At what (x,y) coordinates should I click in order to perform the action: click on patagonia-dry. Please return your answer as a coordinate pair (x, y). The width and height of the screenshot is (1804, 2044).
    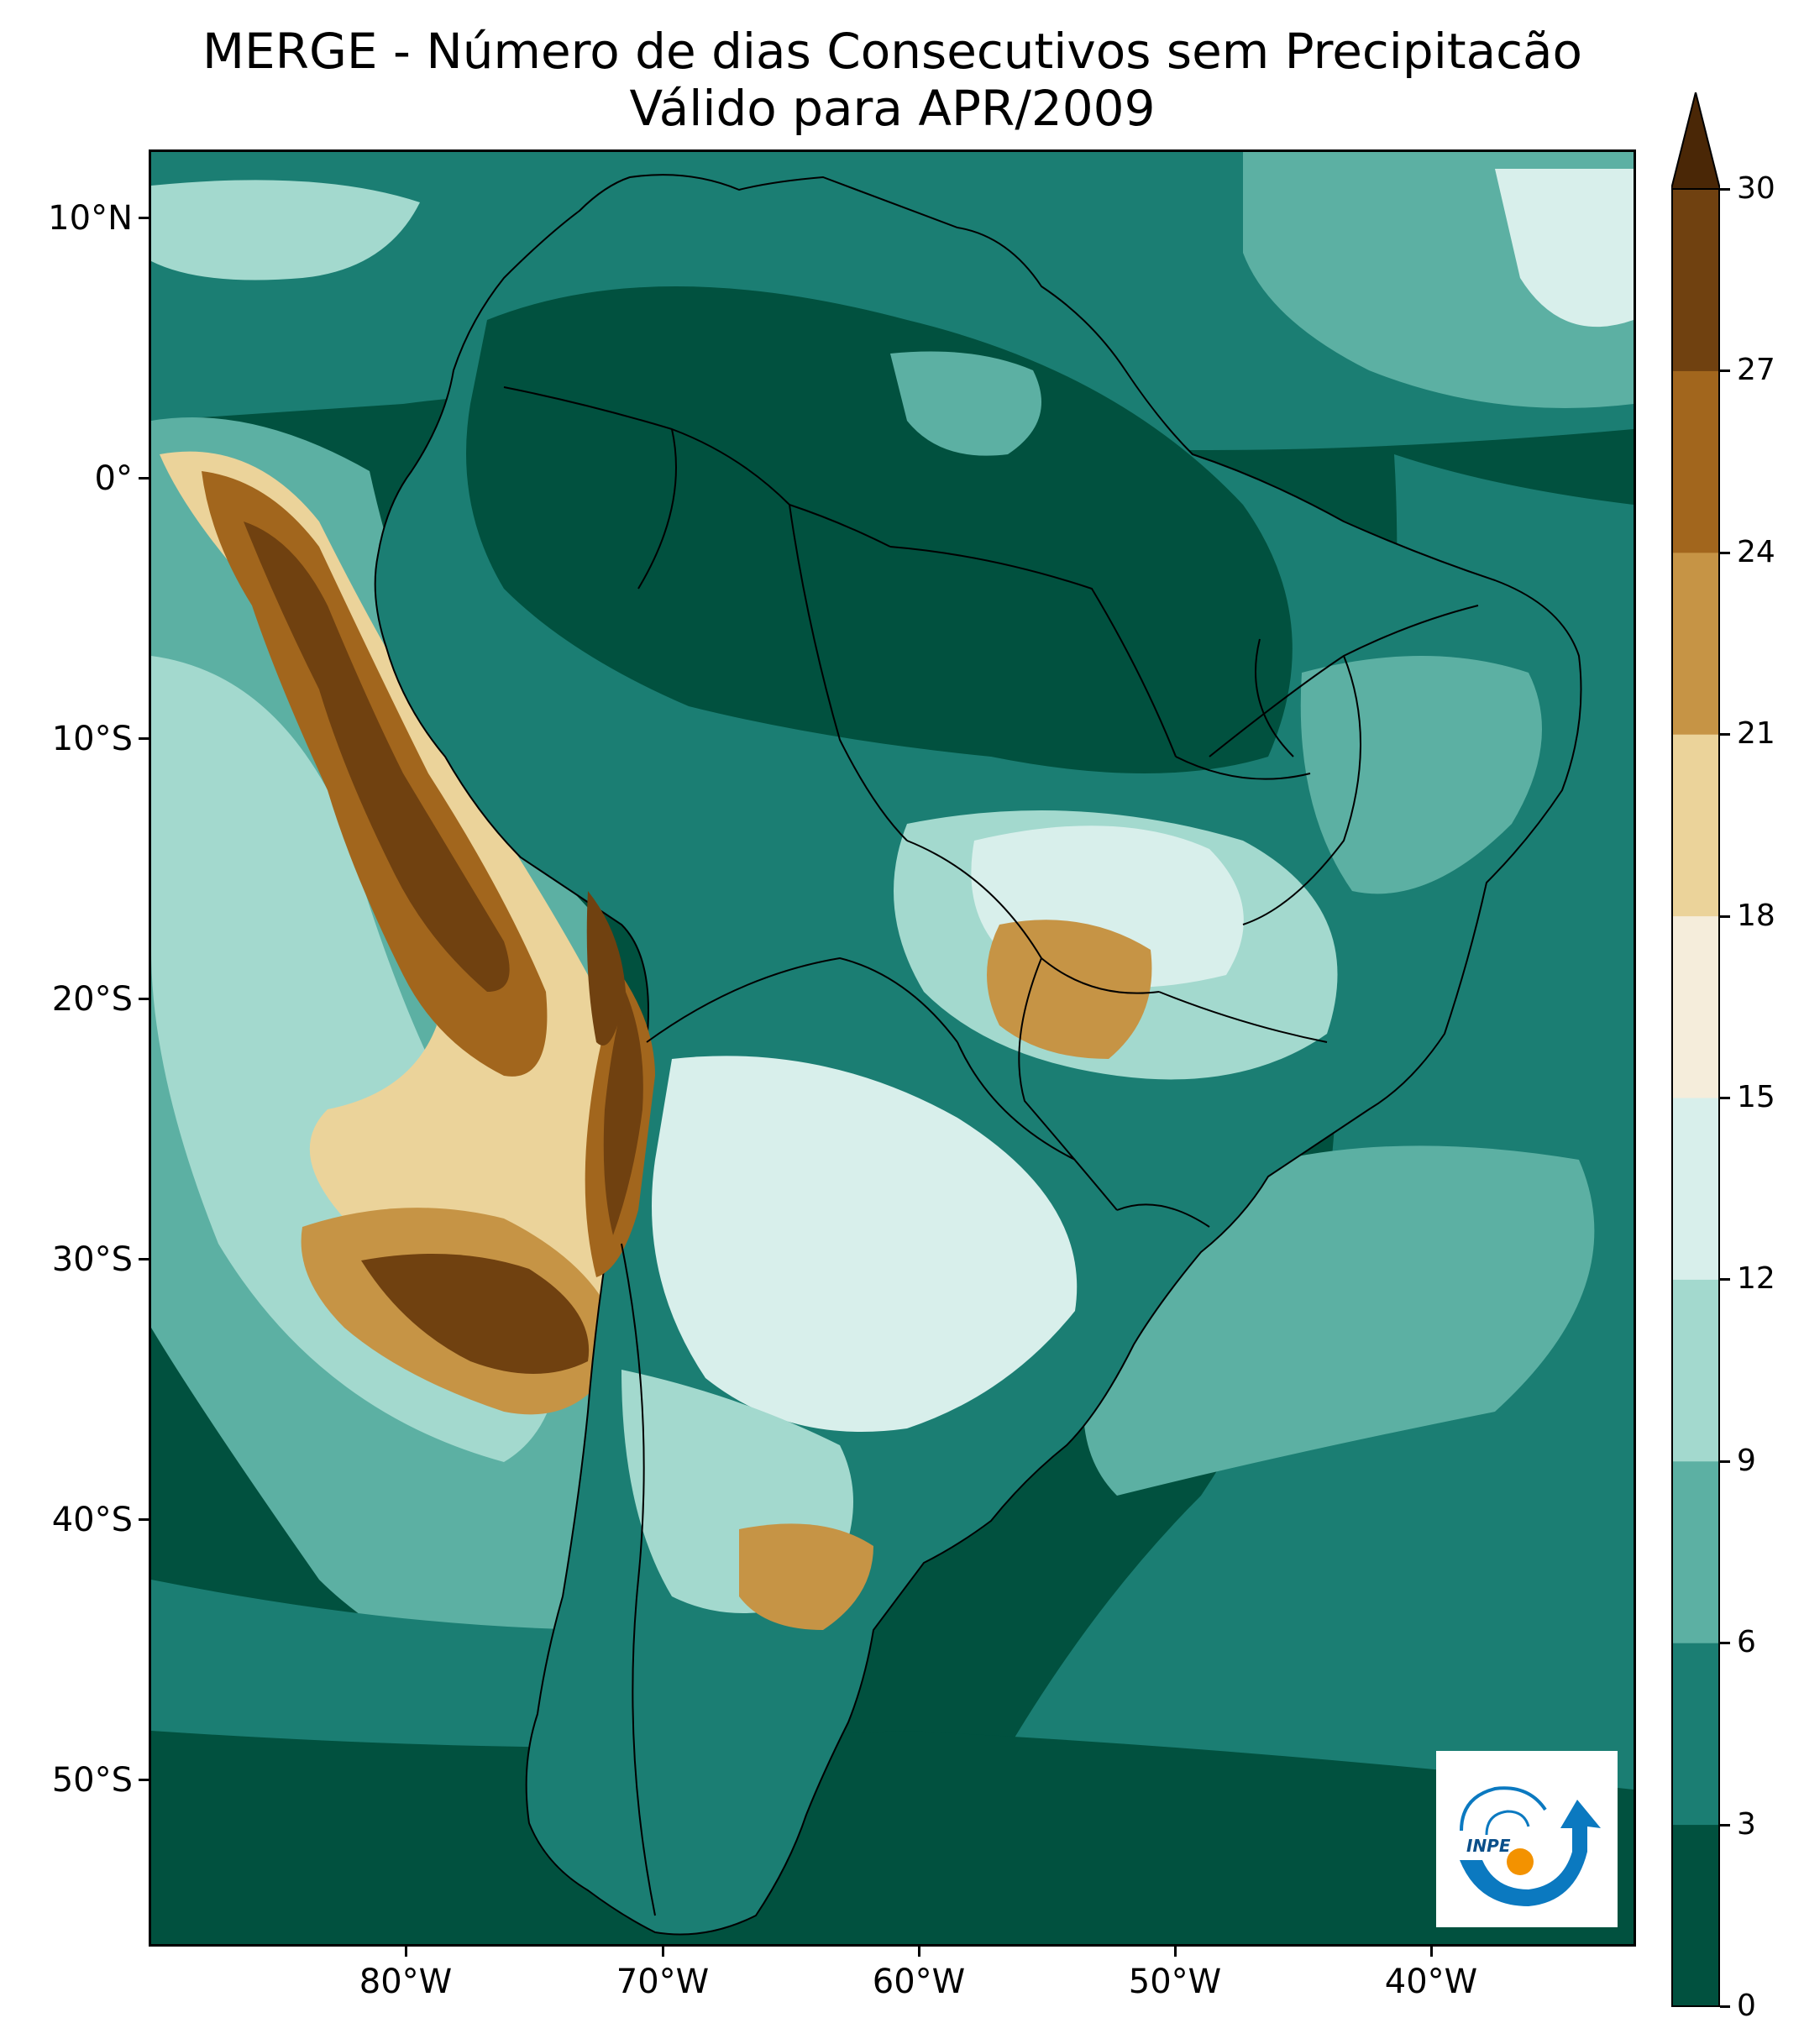
    Looking at the image, I should click on (806, 1576).